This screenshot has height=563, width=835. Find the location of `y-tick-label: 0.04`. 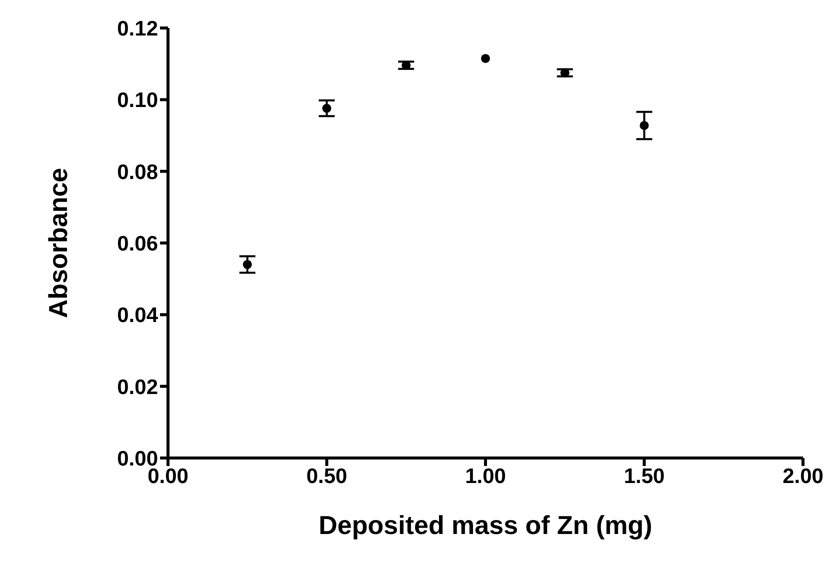

y-tick-label: 0.04 is located at coordinates (137, 316).